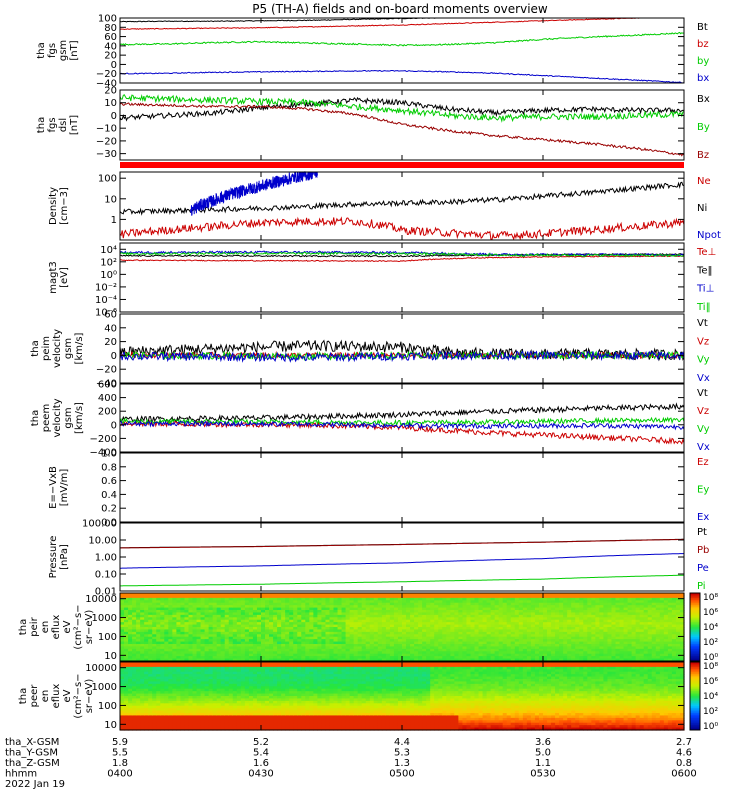 The image size is (750, 804). Describe the element at coordinates (67, 626) in the screenshot. I see `y-axis-label-line: eV` at that location.